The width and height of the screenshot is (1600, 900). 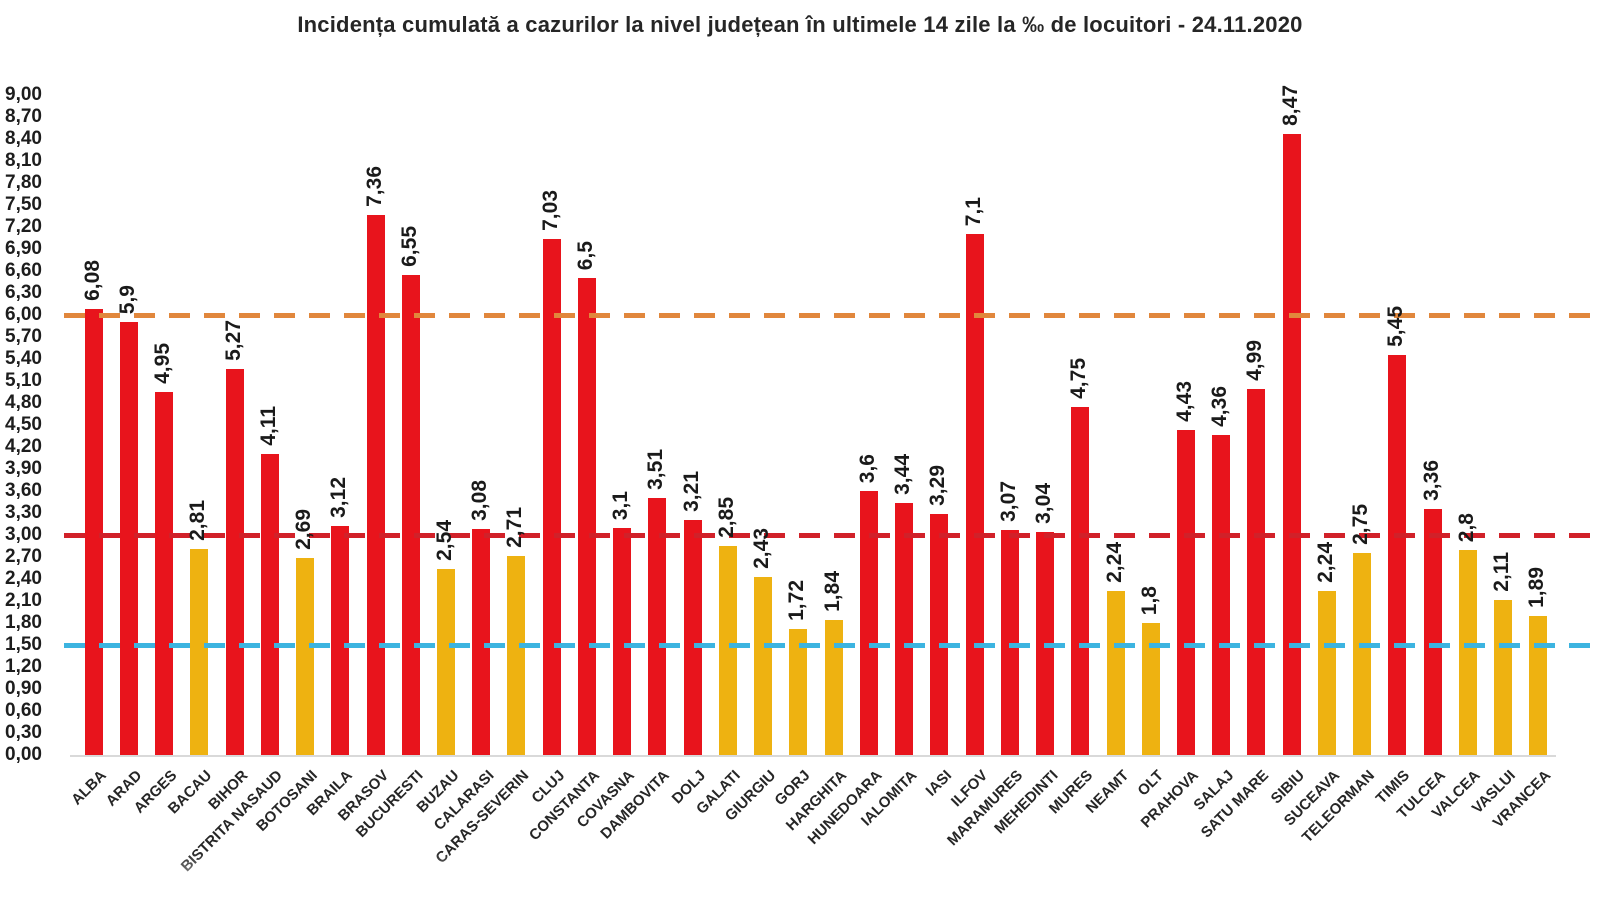 I want to click on bar-value-label: 2,81, so click(x=197, y=520).